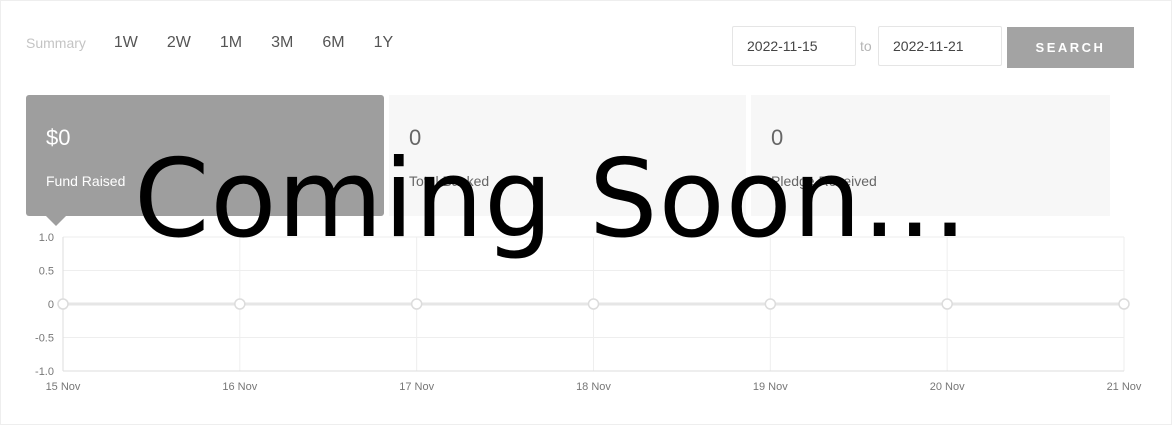 The image size is (1172, 425). I want to click on period-filter: Summary 1W 2W 1M 3M 6M 1Y, so click(224, 43).